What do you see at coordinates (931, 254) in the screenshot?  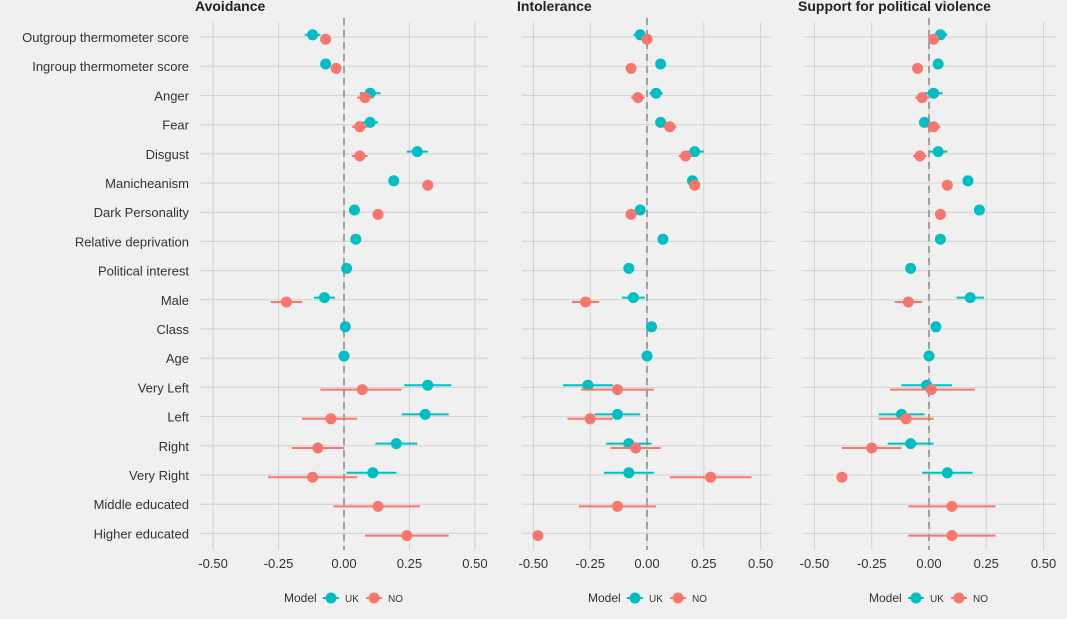 I see `series-uk-support-for-political-violence` at bounding box center [931, 254].